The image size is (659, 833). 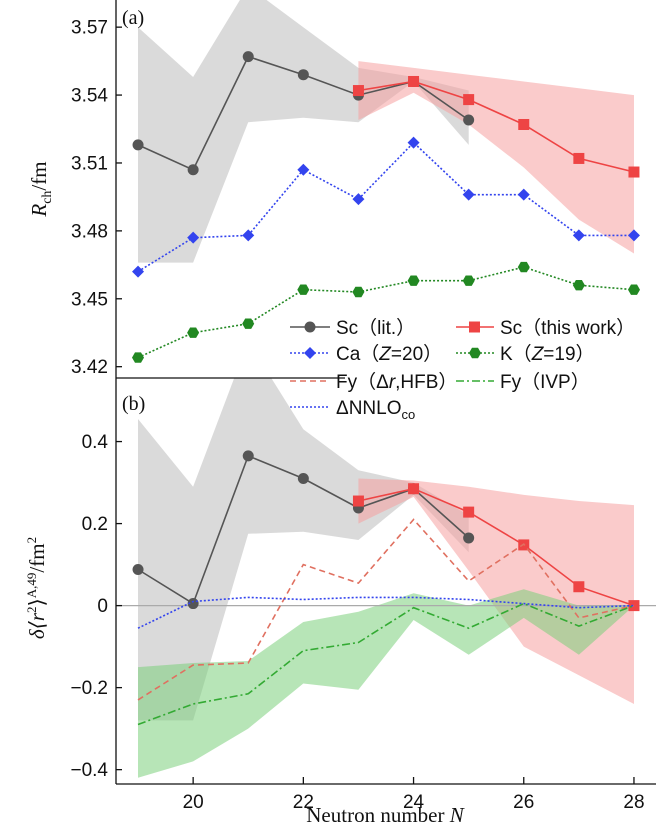 I want to click on panel-b-ylabel-main: δ⟨r, so click(x=37, y=625).